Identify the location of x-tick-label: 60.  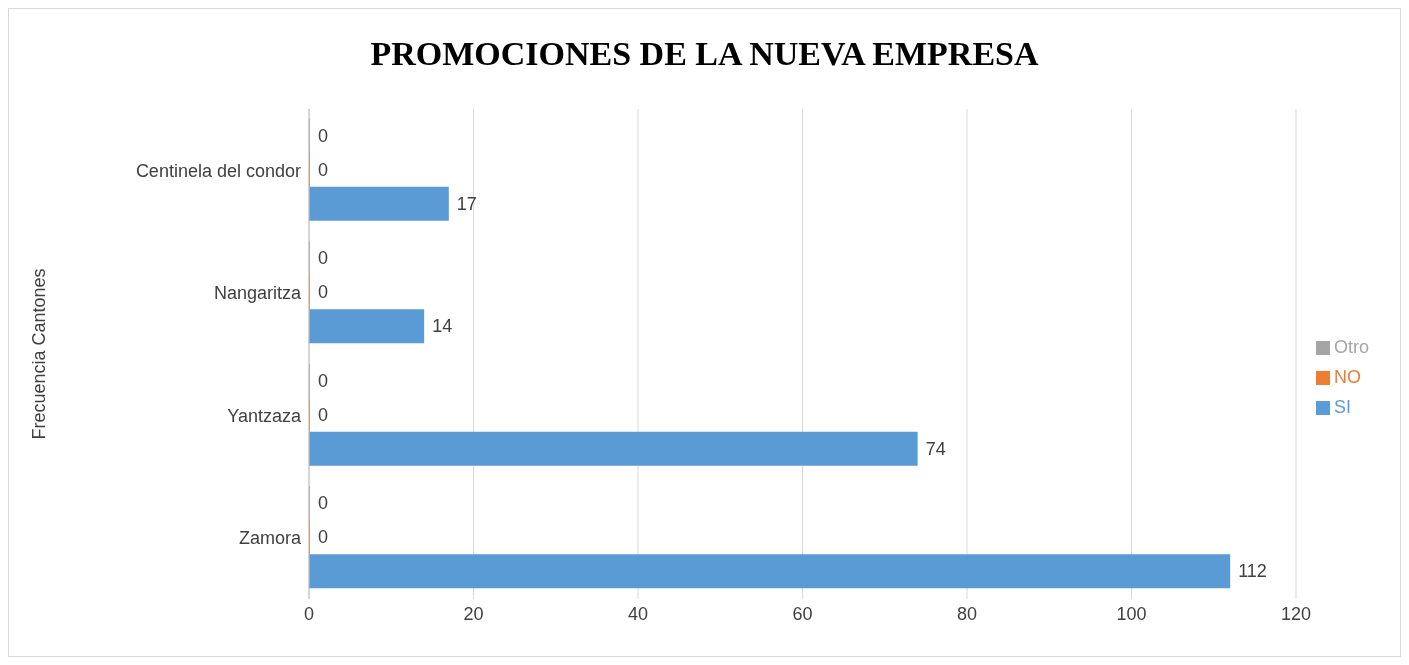
(802, 613).